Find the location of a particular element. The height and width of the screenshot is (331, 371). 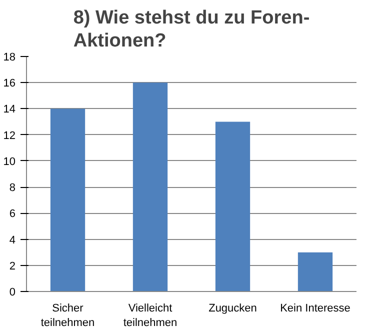

y-tick-label: 8 is located at coordinates (12, 188).